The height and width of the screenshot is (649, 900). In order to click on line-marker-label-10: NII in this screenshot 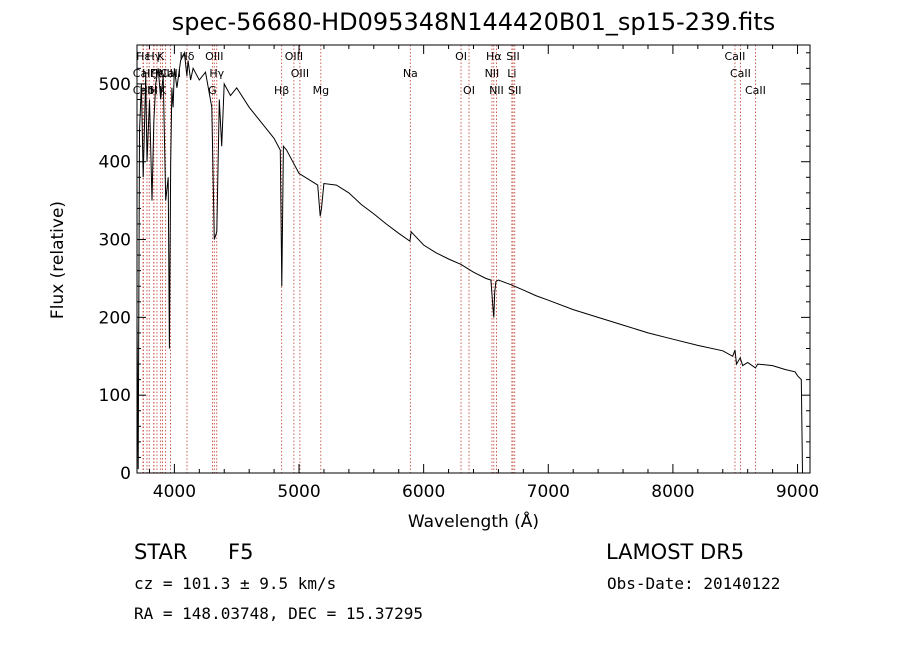, I will do `click(165, 73)`.